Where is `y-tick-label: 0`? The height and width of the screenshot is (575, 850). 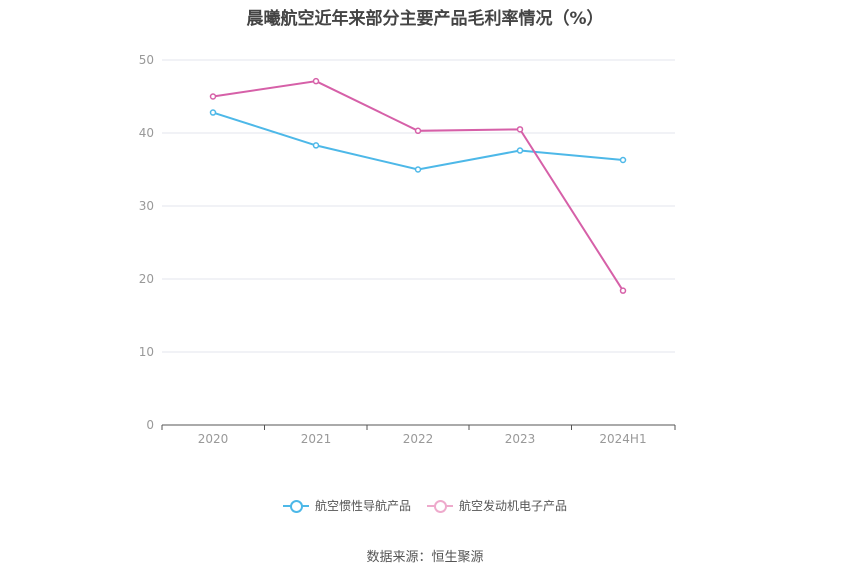 y-tick-label: 0 is located at coordinates (150, 425).